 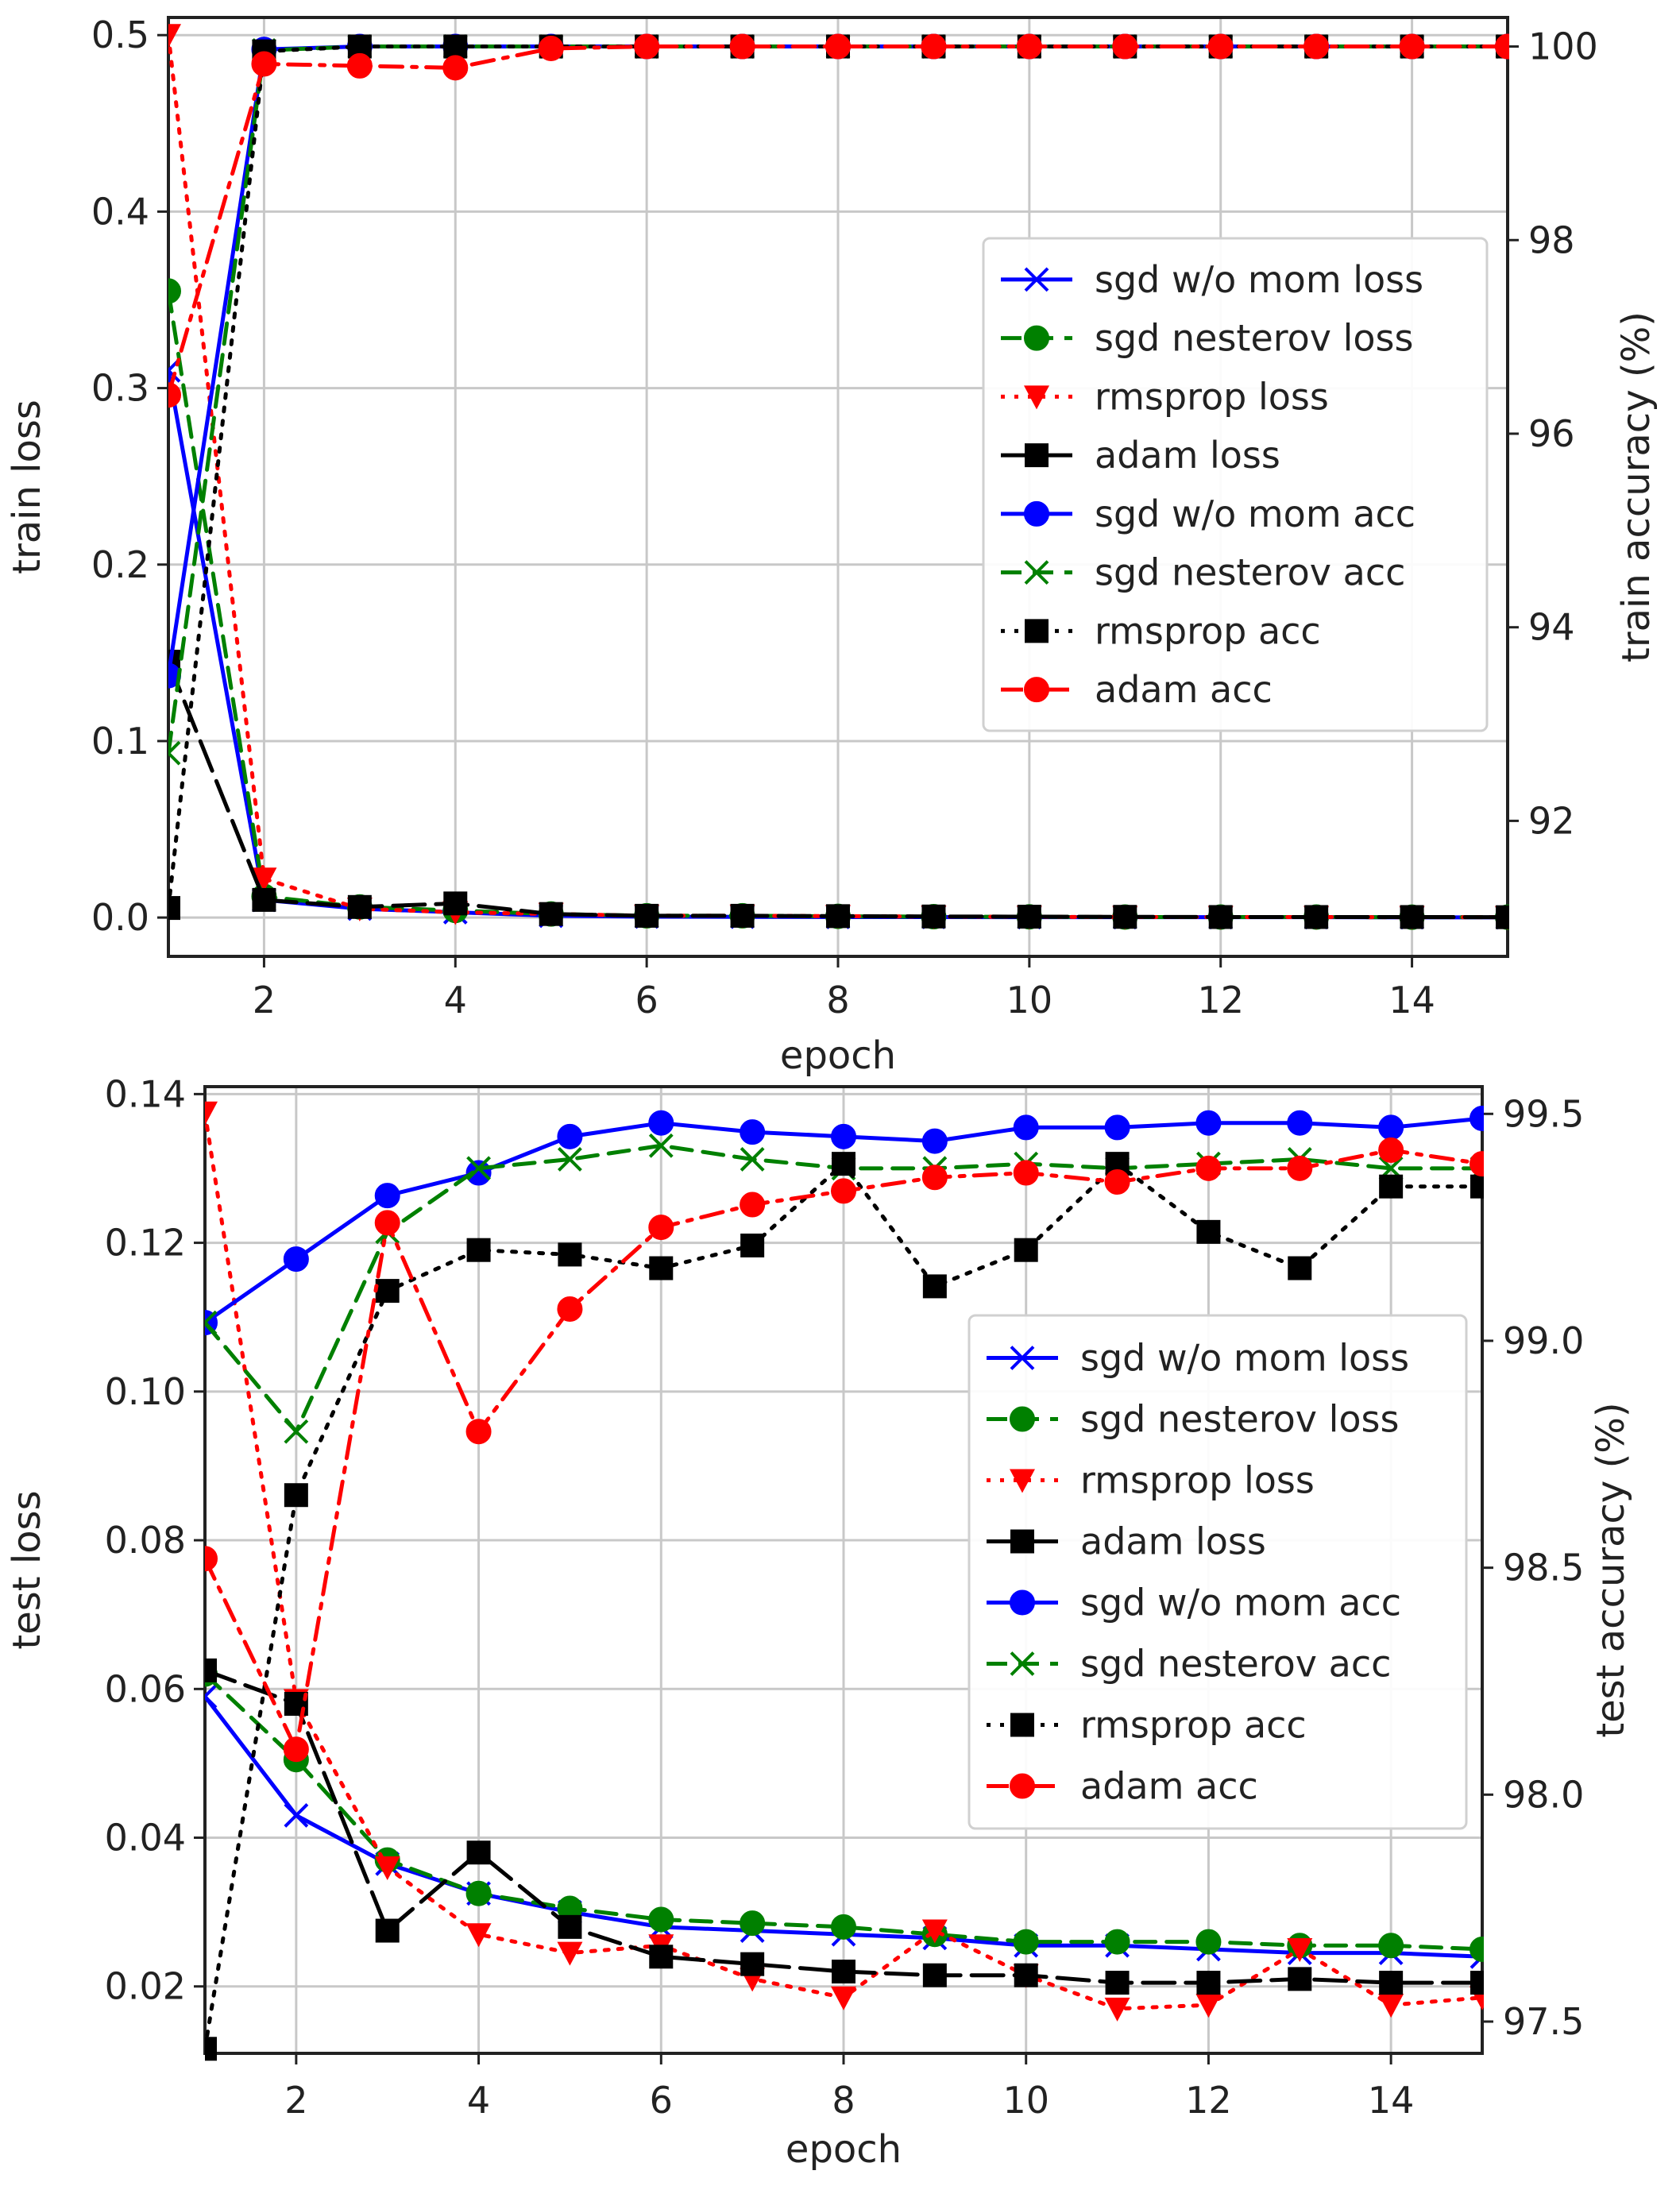 I want to click on y-tick-label: 0.5, so click(x=120, y=35).